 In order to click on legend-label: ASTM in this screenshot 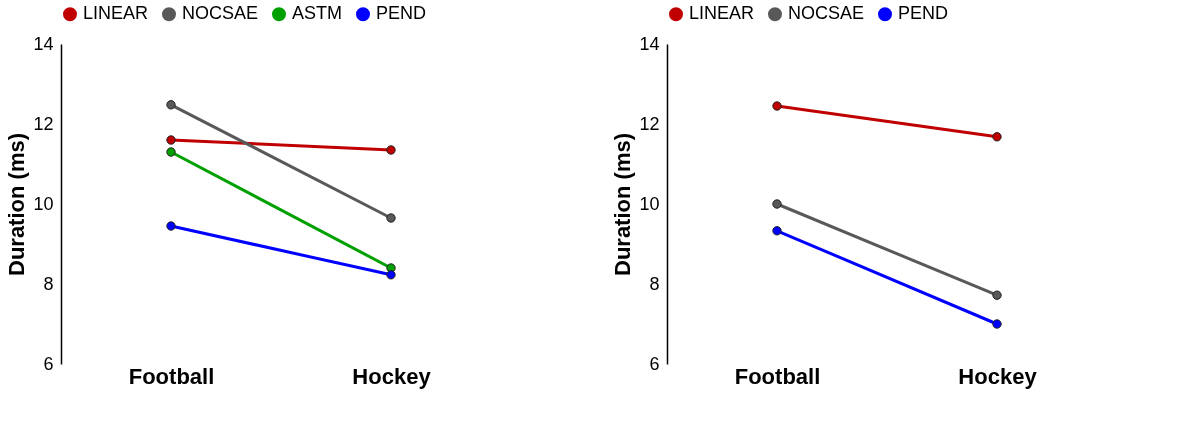, I will do `click(317, 13)`.